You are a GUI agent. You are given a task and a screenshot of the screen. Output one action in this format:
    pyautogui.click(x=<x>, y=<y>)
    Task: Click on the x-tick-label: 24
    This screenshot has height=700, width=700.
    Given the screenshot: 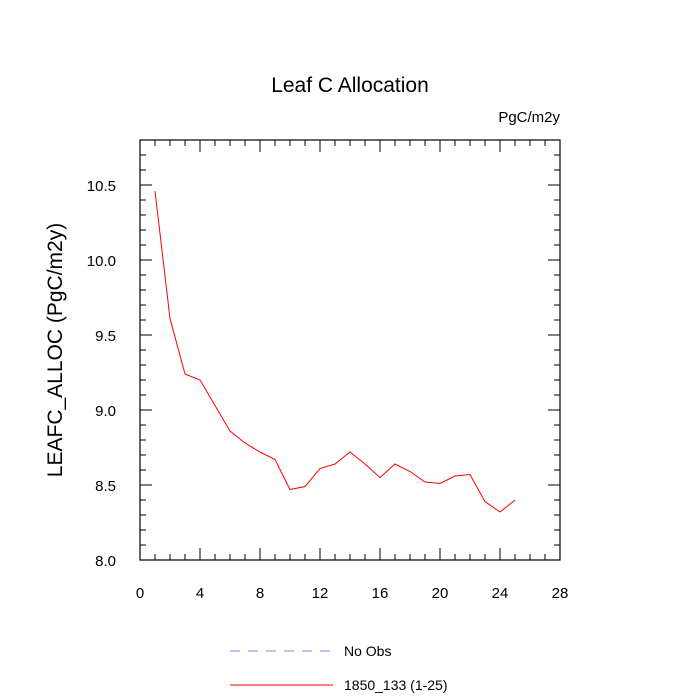 What is the action you would take?
    pyautogui.click(x=500, y=593)
    